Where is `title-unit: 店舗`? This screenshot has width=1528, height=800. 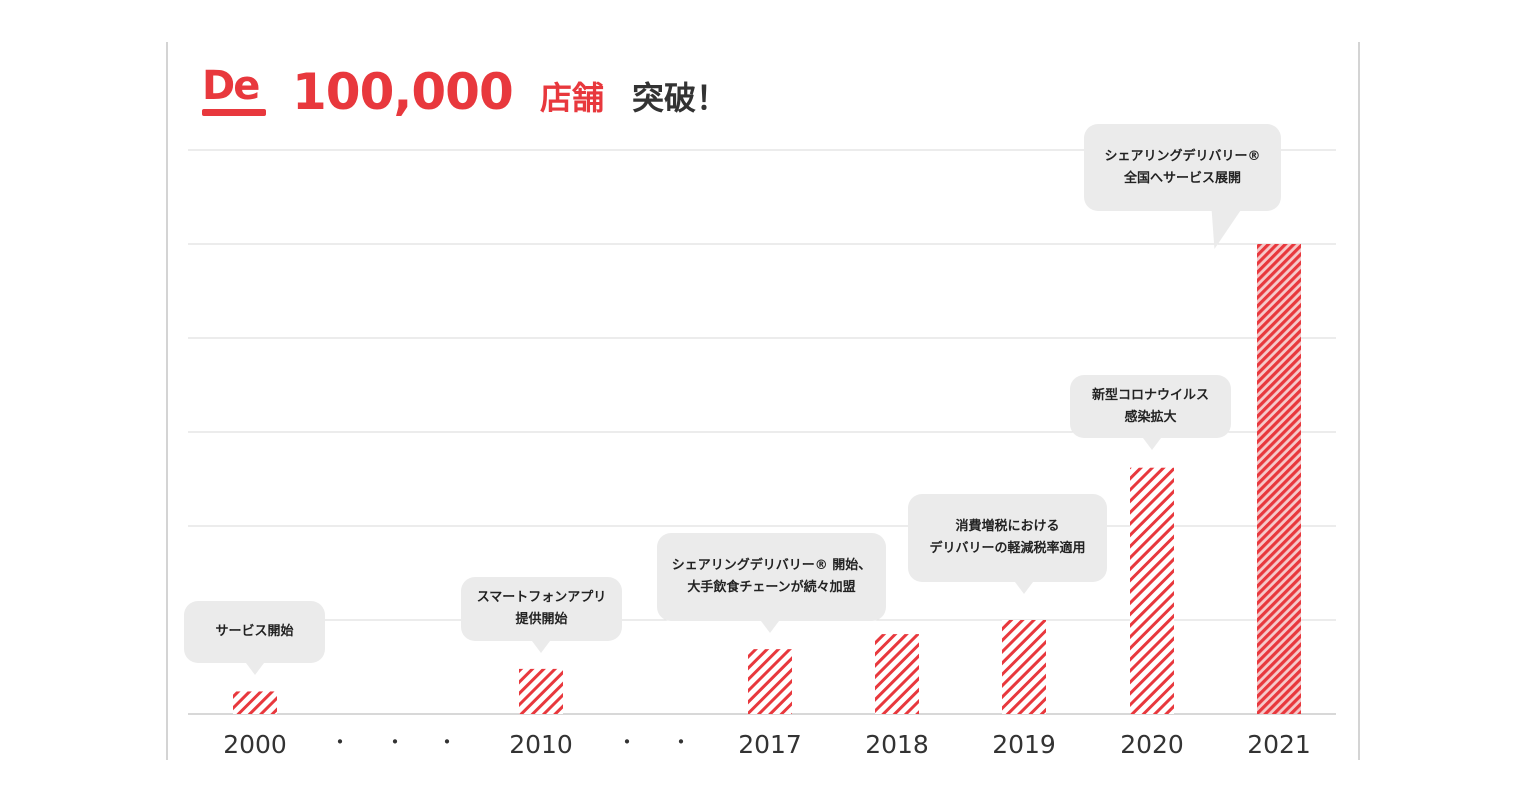
title-unit: 店舗 is located at coordinates (572, 98).